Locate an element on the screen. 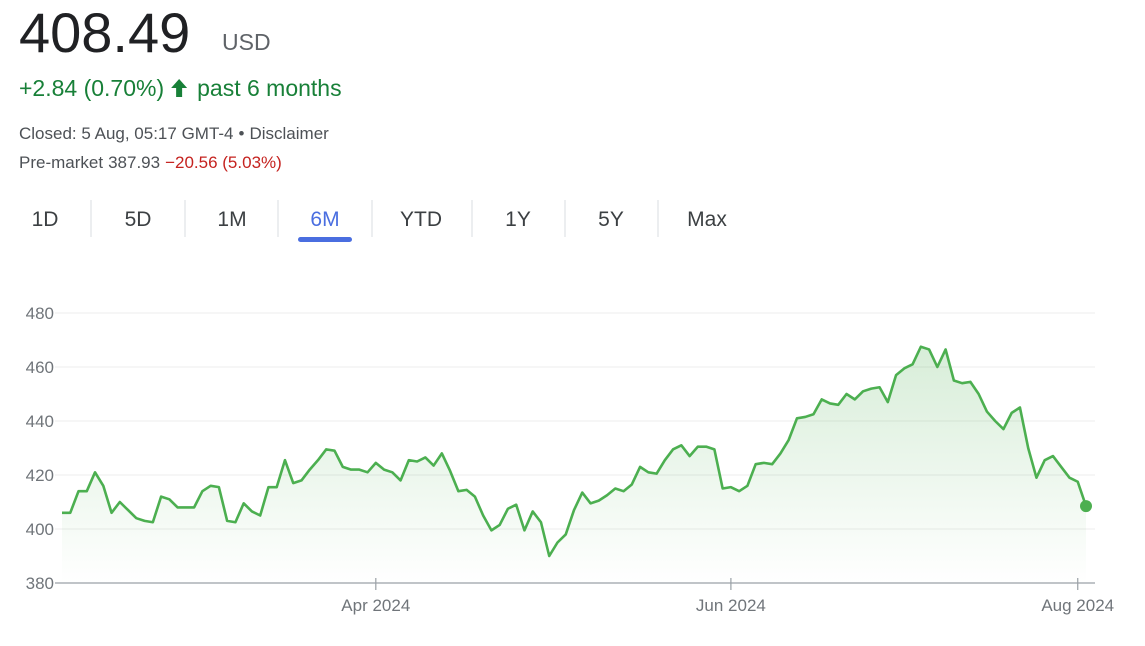  last-price-dot is located at coordinates (1086, 506).